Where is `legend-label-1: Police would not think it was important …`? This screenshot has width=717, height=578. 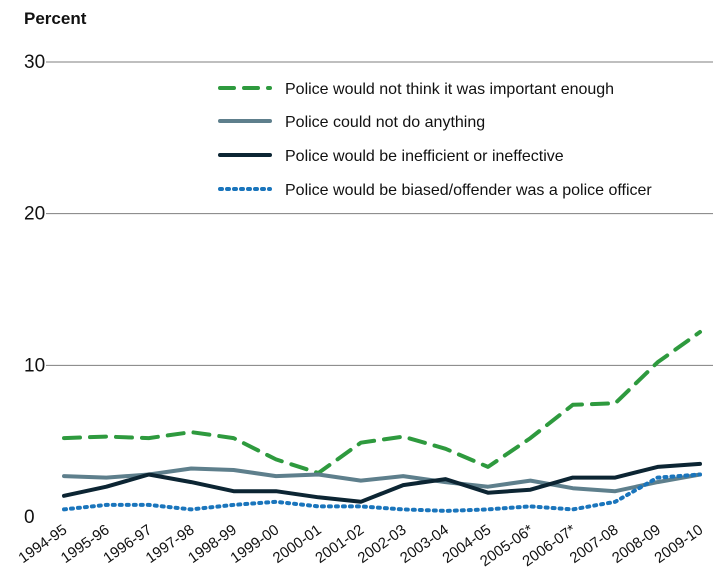
legend-label-1: Police would not think it was important … is located at coordinates (449, 89).